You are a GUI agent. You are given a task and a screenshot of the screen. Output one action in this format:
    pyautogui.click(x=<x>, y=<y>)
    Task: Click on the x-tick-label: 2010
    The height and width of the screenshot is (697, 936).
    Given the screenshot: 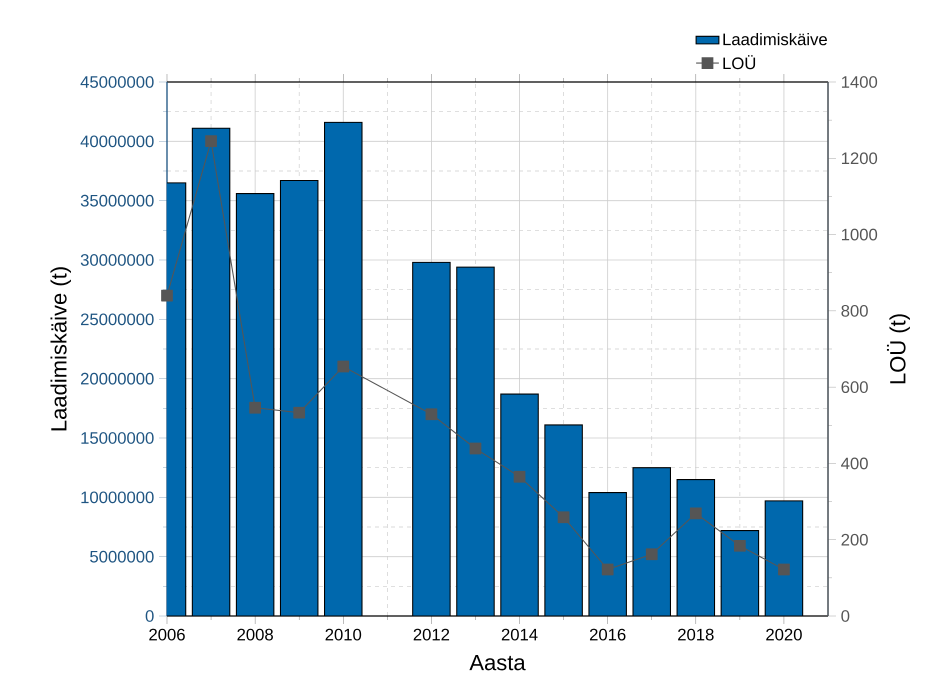 What is the action you would take?
    pyautogui.click(x=344, y=634)
    